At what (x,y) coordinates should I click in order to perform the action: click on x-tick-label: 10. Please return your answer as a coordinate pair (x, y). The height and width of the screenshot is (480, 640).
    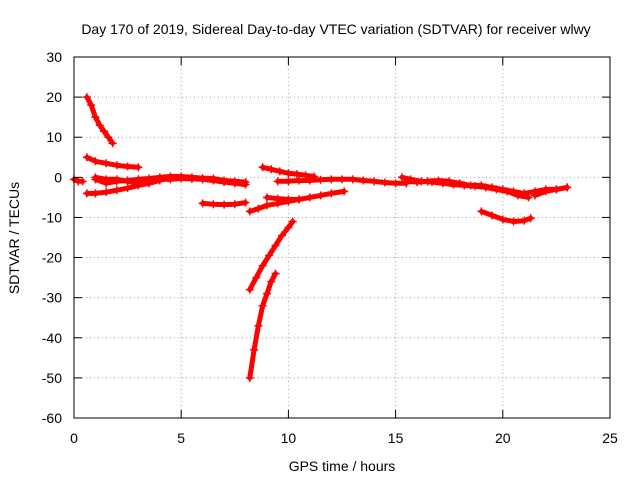
    Looking at the image, I should click on (289, 438).